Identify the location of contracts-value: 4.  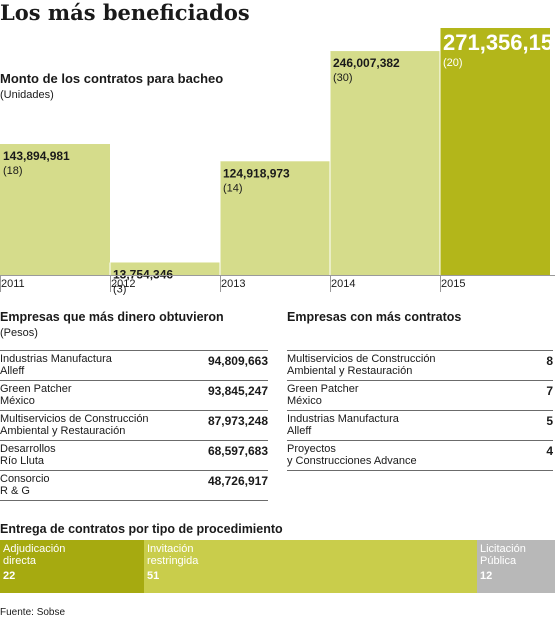
(549, 451).